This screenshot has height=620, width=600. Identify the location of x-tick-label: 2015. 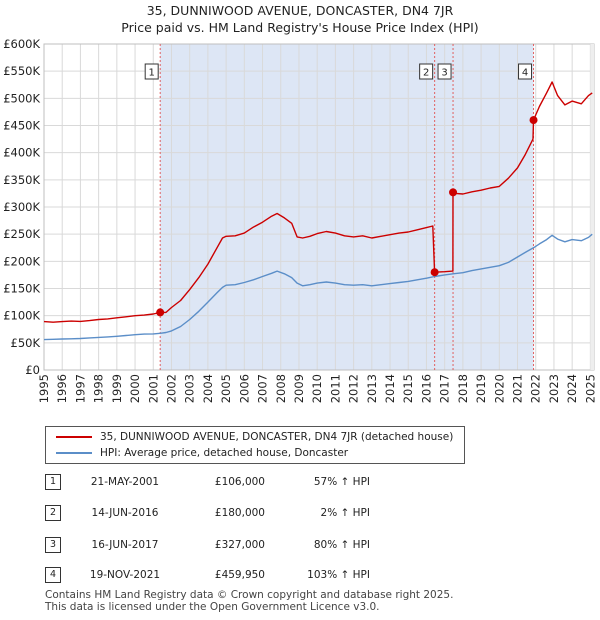
(408, 388).